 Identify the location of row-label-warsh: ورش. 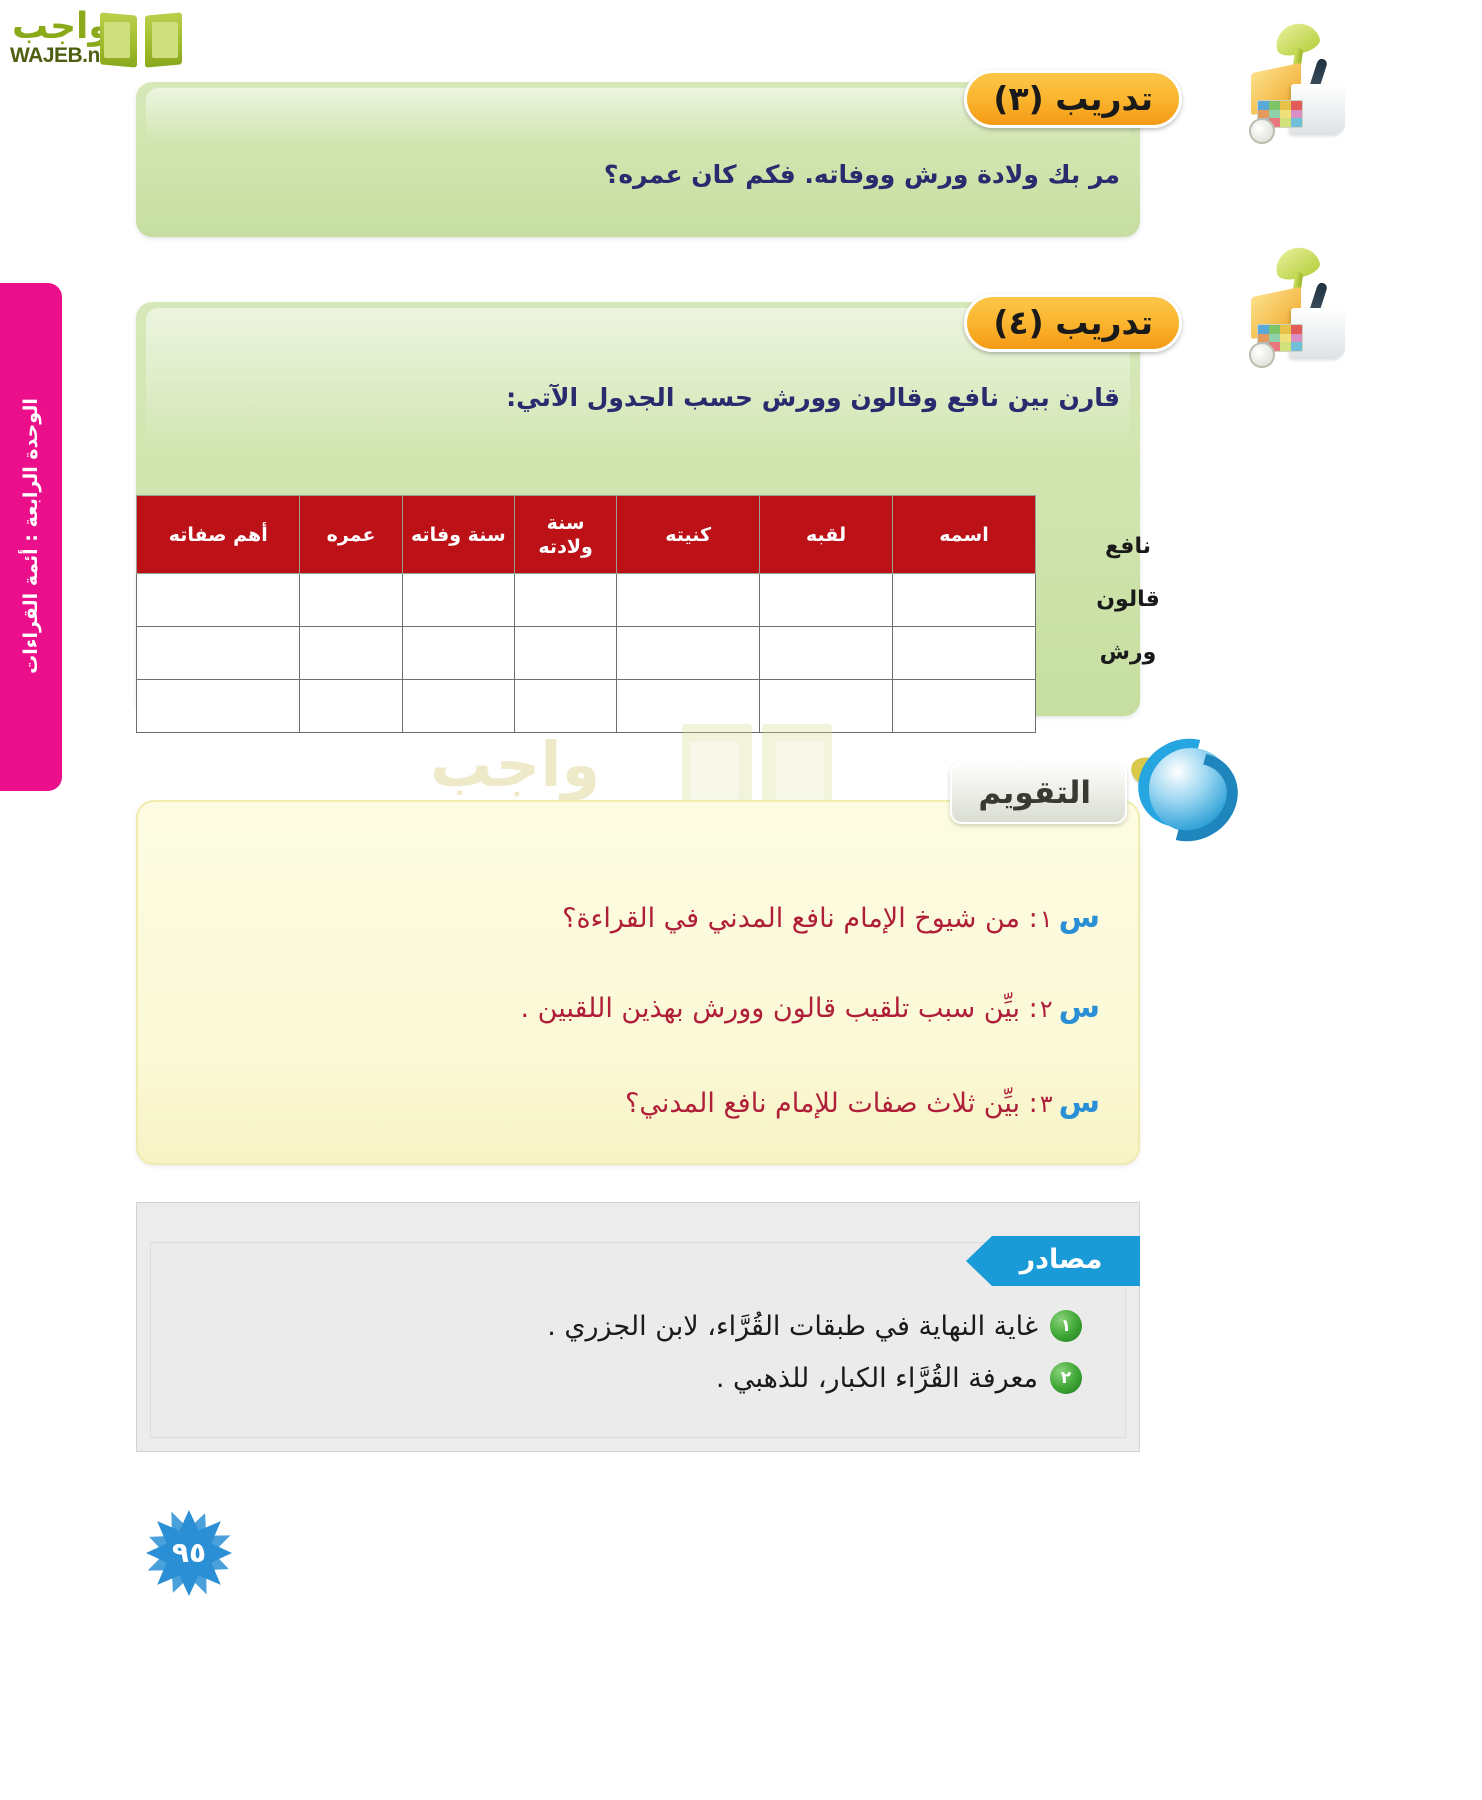
(1128, 652).